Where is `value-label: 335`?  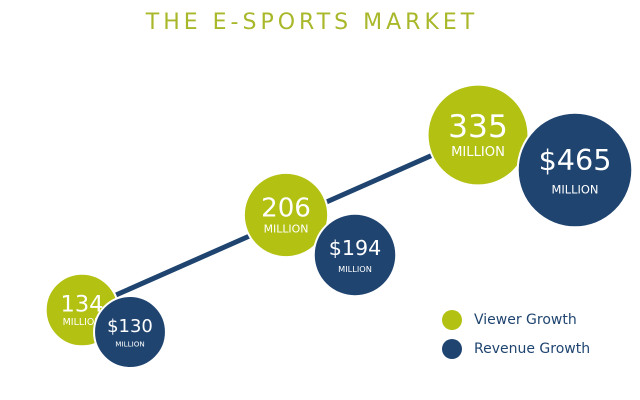
value-label: 335 is located at coordinates (478, 127).